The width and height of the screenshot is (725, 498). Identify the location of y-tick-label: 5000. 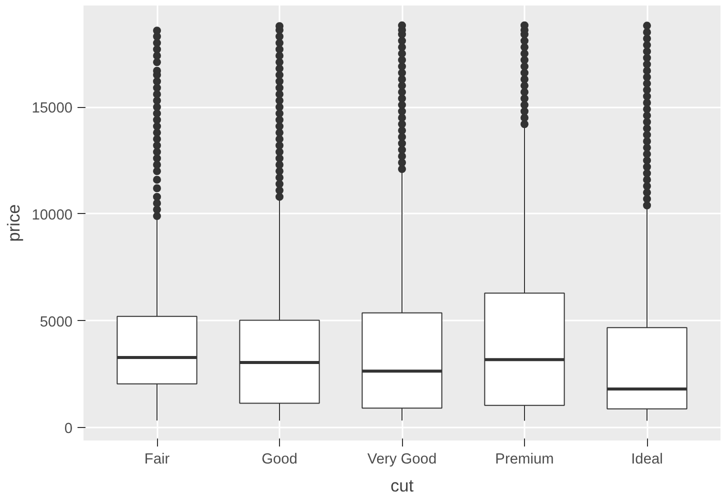
(56, 322).